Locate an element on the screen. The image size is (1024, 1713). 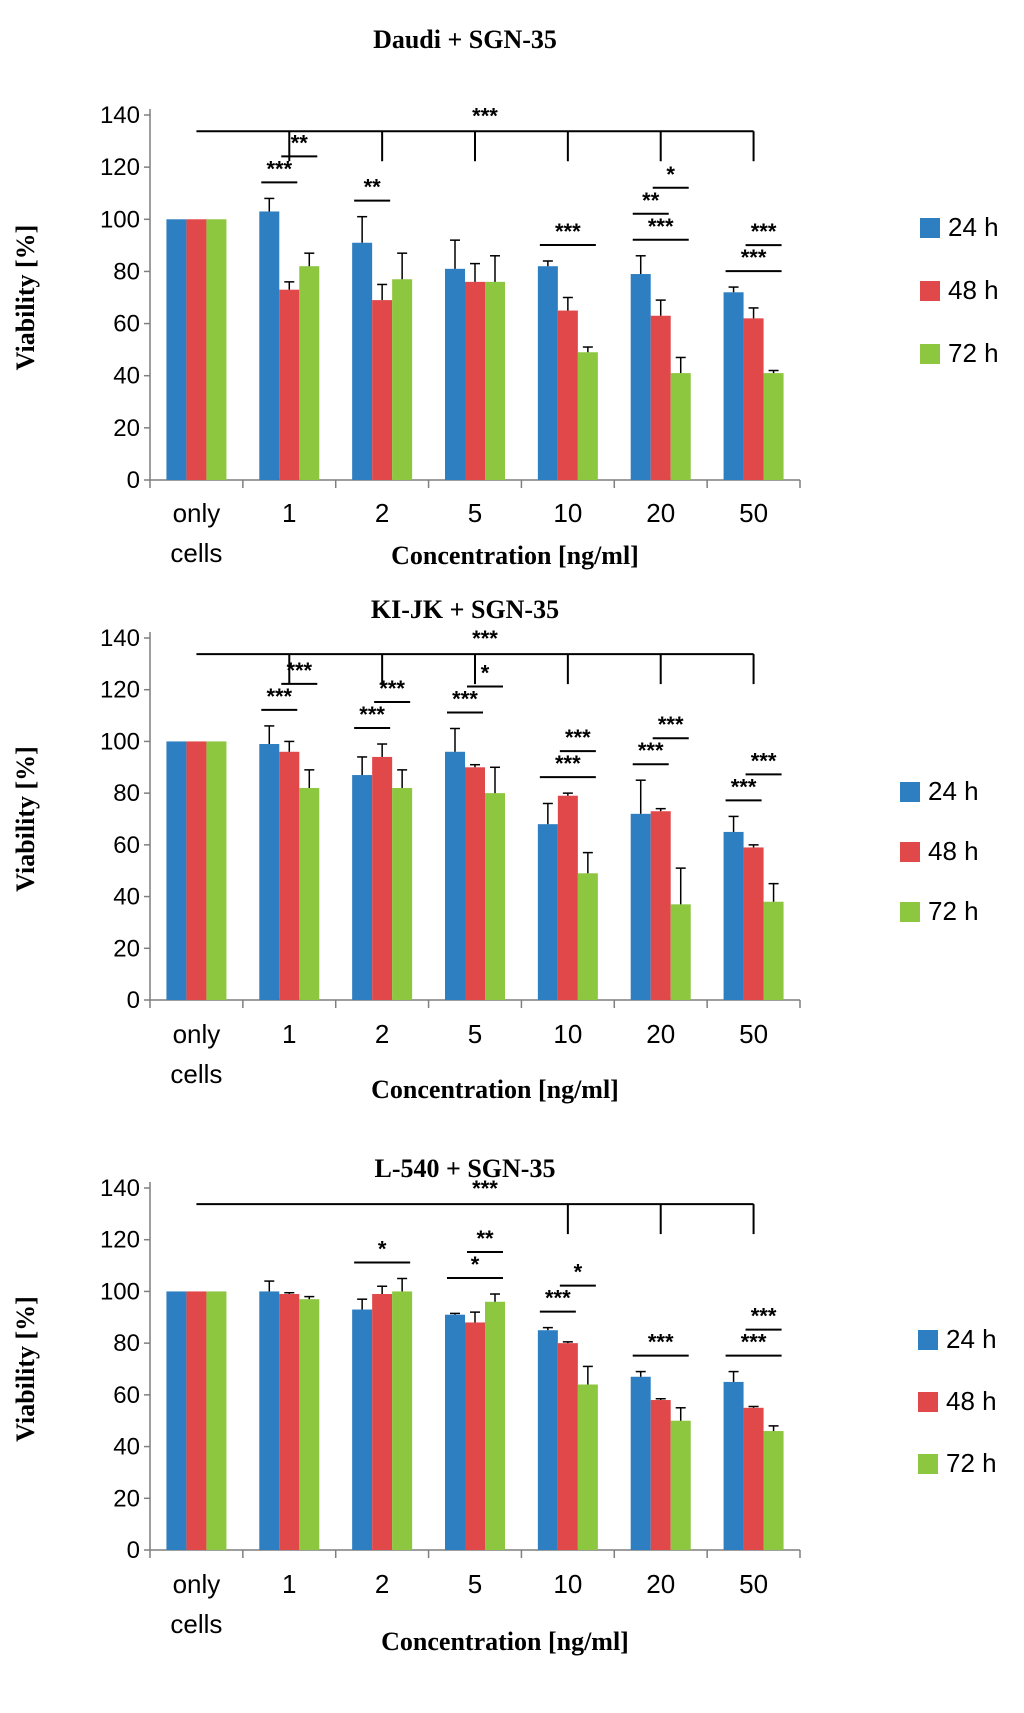
chart-title: L-540 + SGN-35 is located at coordinates (465, 1168).